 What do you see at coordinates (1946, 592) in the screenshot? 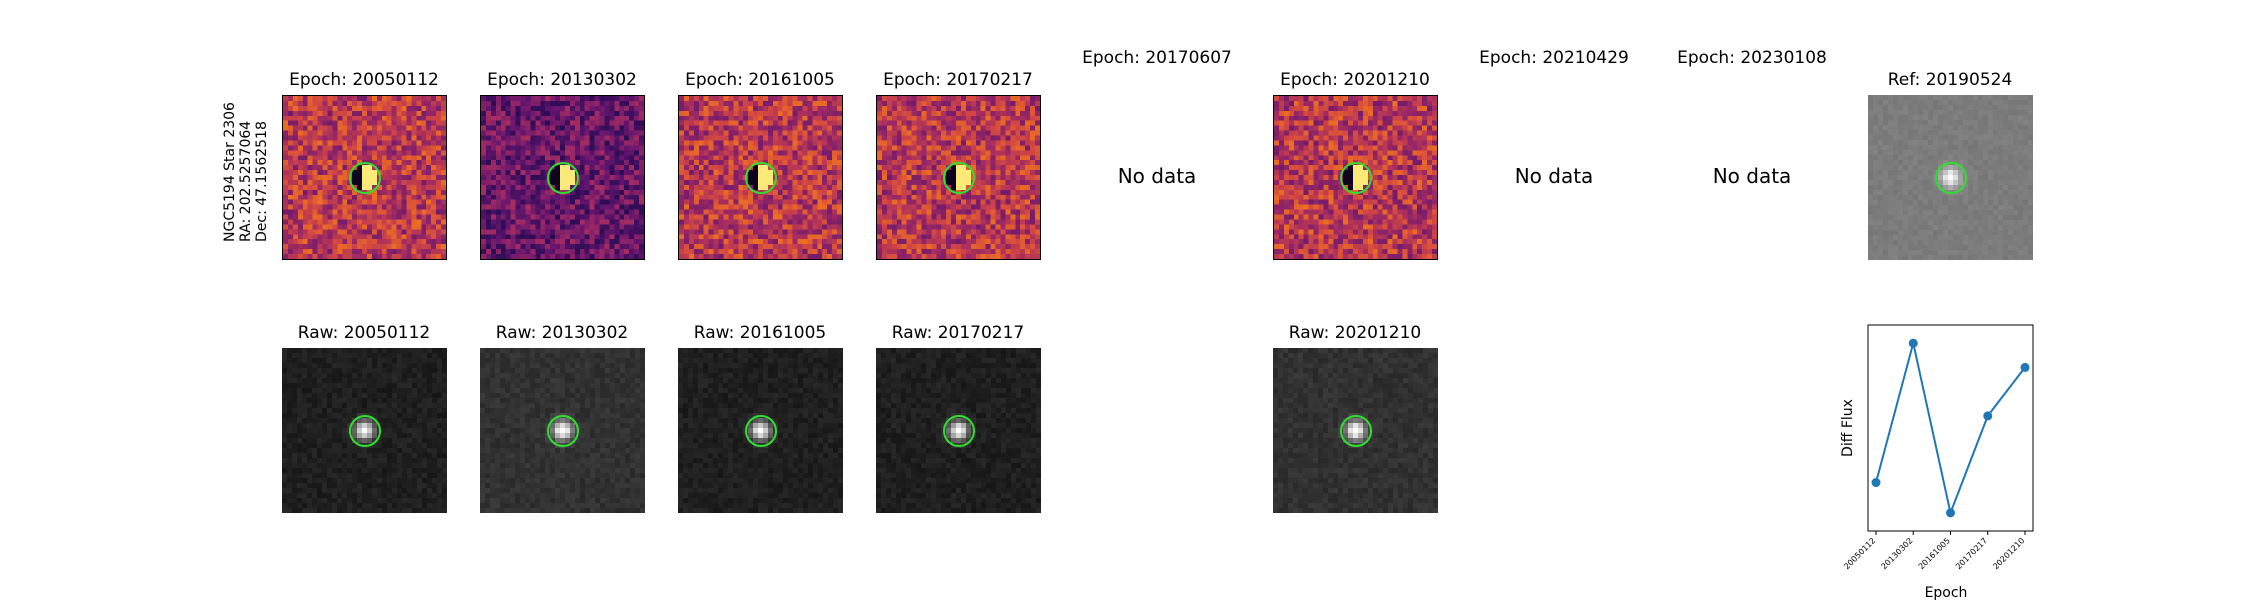
I see `x-axis-label: Epoch` at bounding box center [1946, 592].